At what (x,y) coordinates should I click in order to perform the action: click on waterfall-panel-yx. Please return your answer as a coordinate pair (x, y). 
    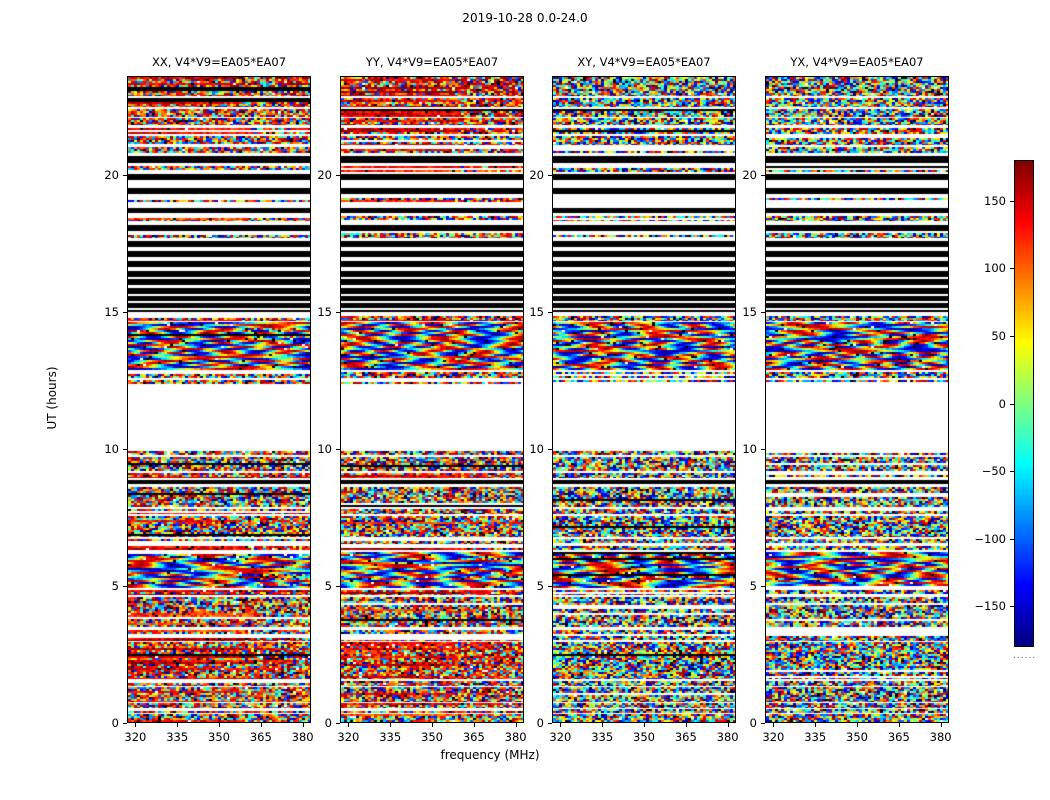
    Looking at the image, I should click on (857, 399).